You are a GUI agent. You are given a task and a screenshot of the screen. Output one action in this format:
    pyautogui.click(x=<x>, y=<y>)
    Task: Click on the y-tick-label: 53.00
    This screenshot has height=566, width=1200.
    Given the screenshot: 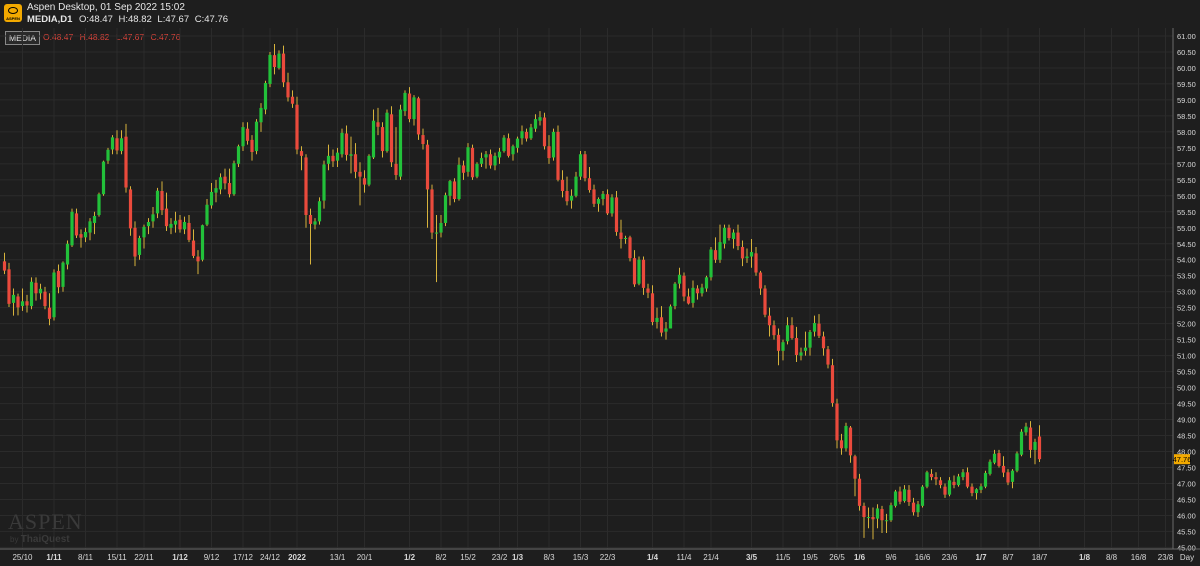 What is the action you would take?
    pyautogui.click(x=1186, y=292)
    